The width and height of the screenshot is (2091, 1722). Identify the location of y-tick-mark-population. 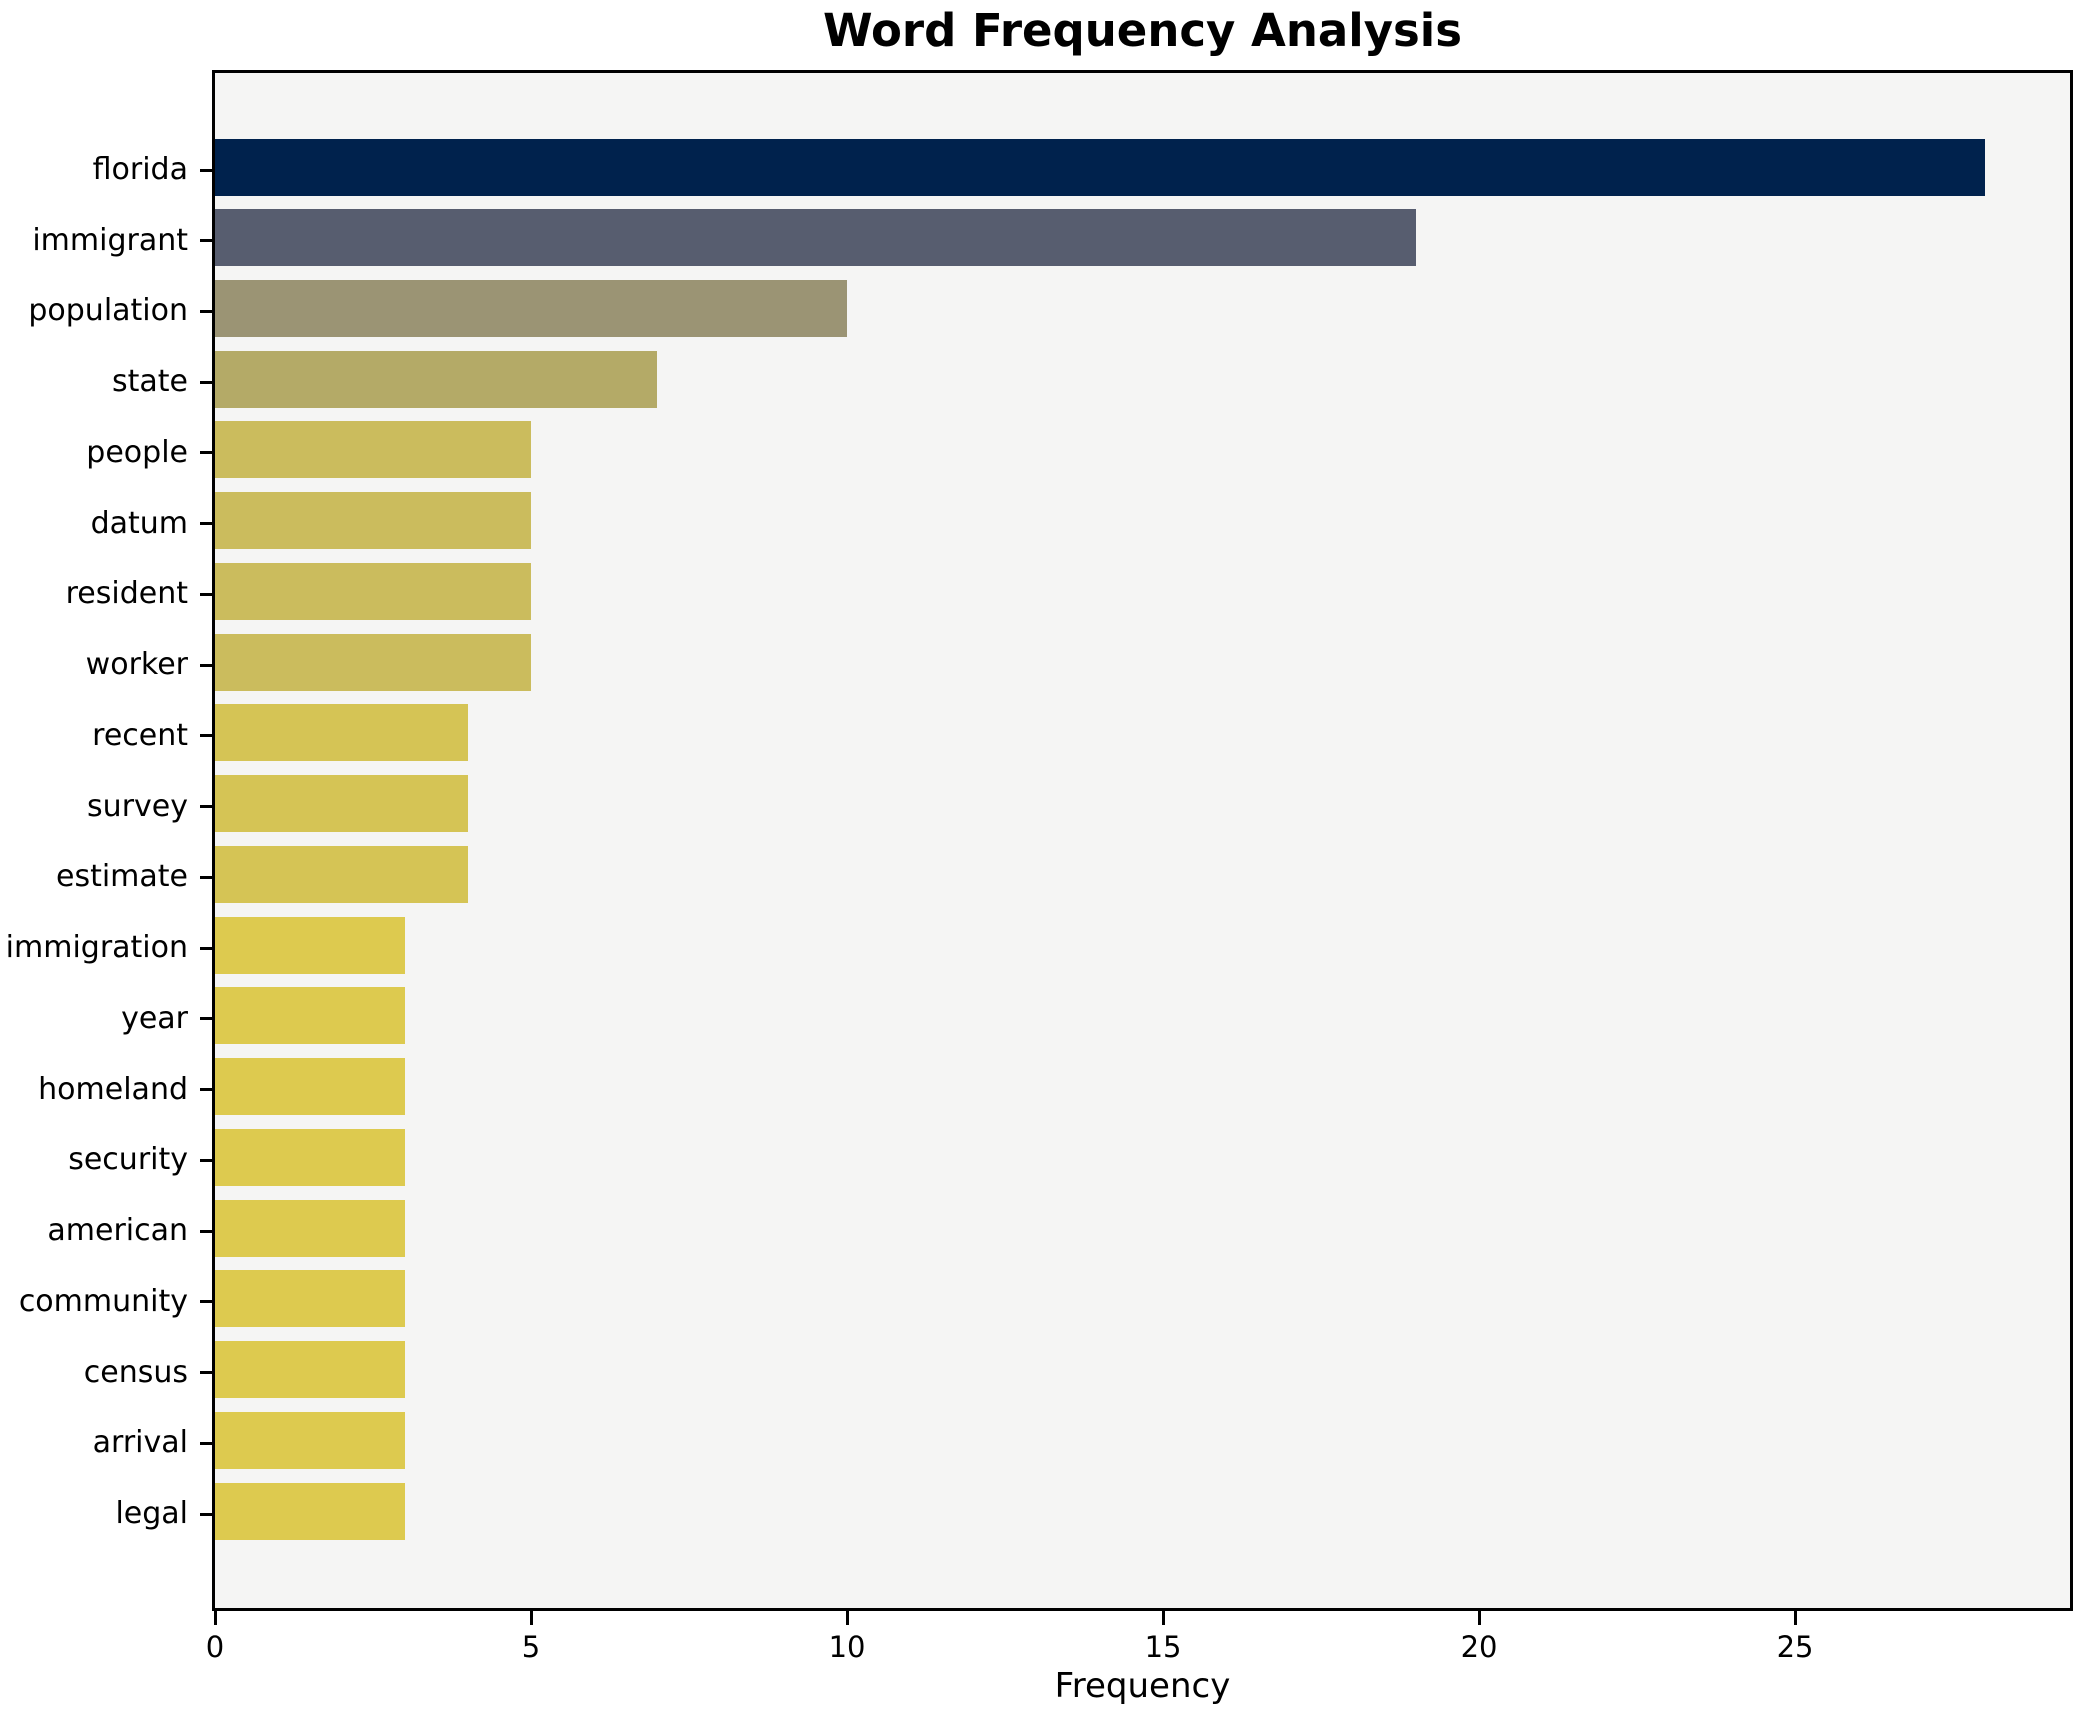
(206, 311).